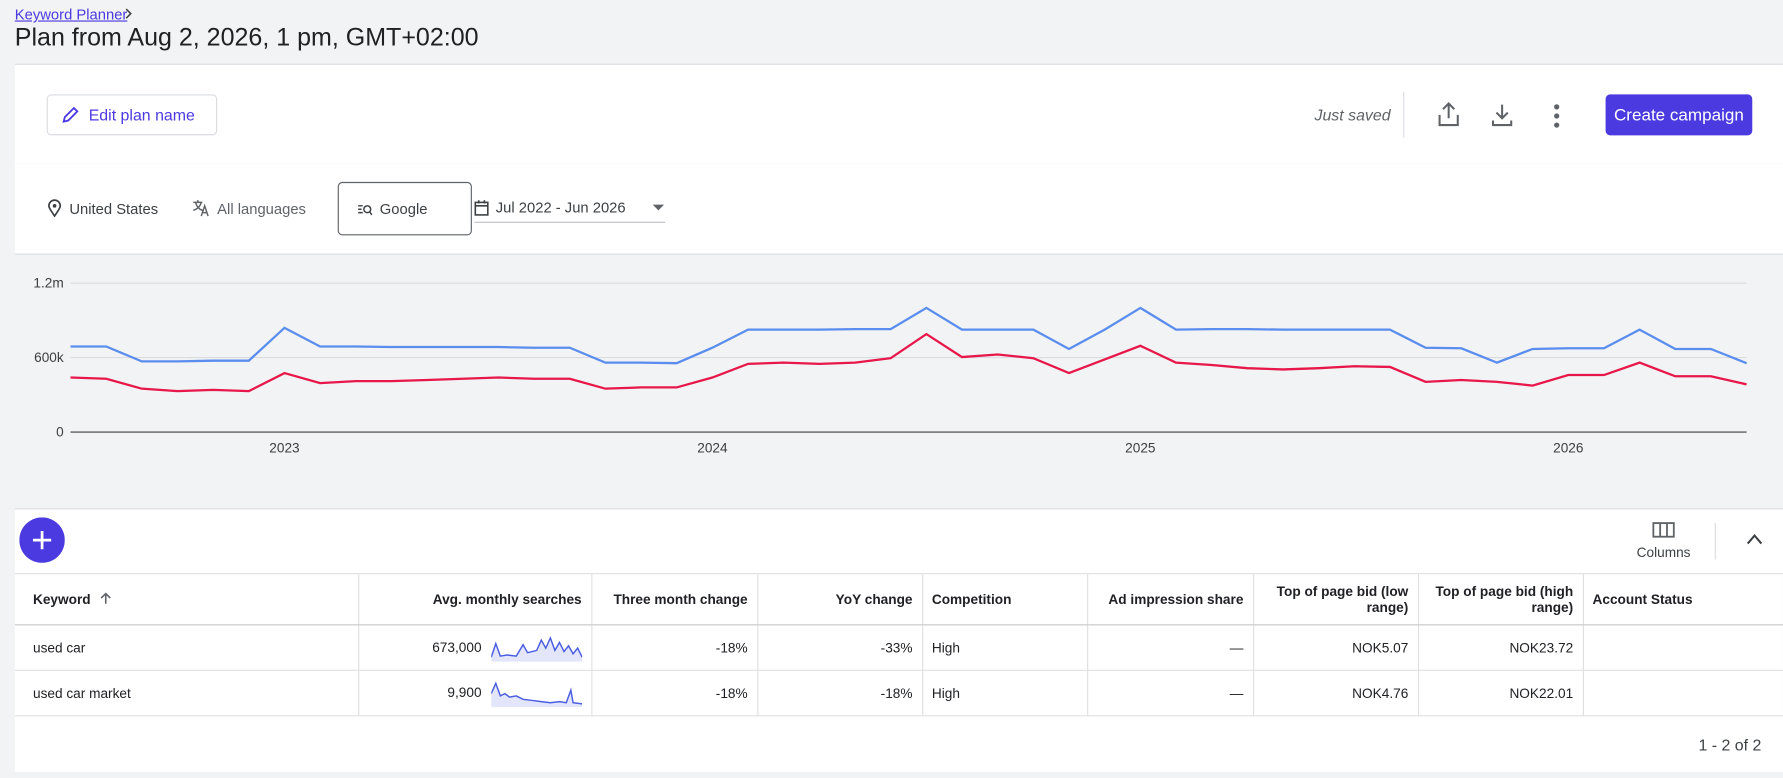  Describe the element at coordinates (712, 448) in the screenshot. I see `x-tick-label: 2024` at that location.